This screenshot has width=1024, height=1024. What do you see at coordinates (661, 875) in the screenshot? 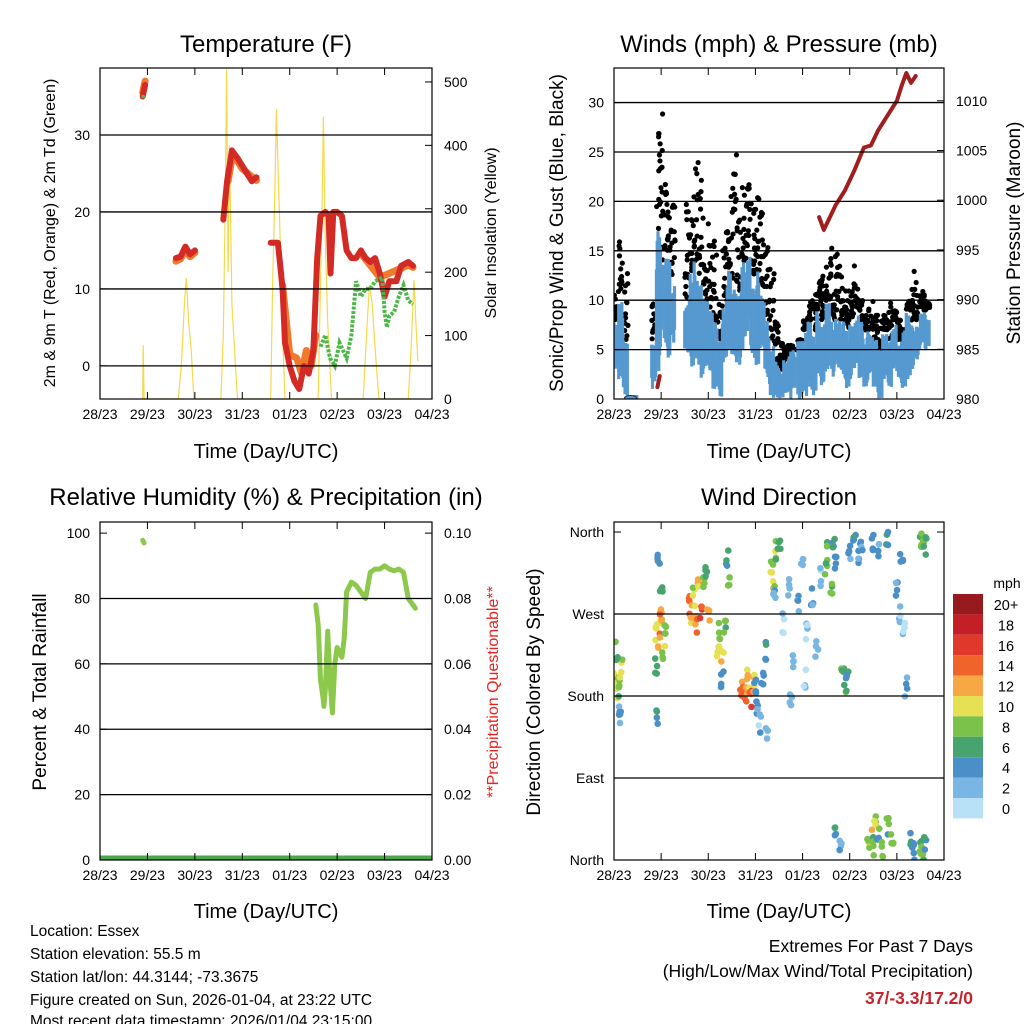
I see `direction-xtick-label: 29/23` at bounding box center [661, 875].